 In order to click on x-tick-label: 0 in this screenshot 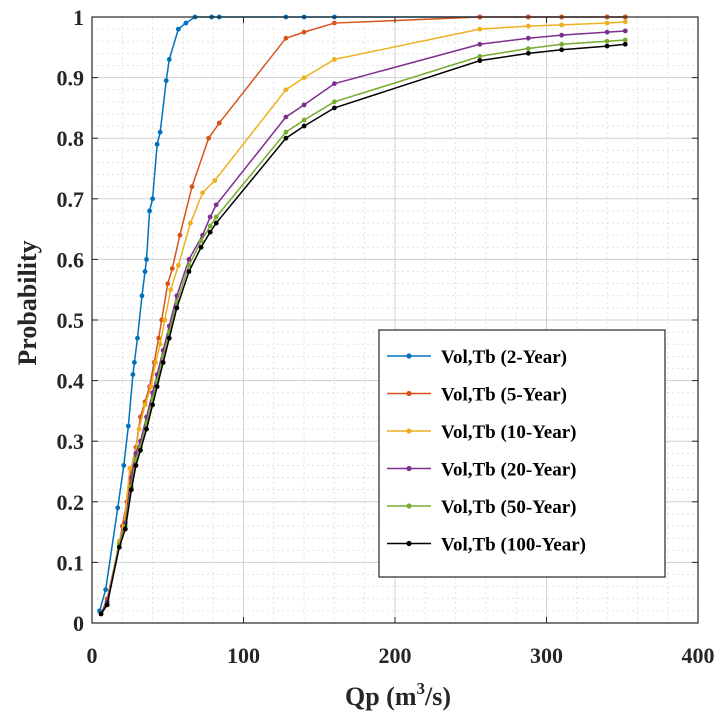, I will do `click(92, 655)`.